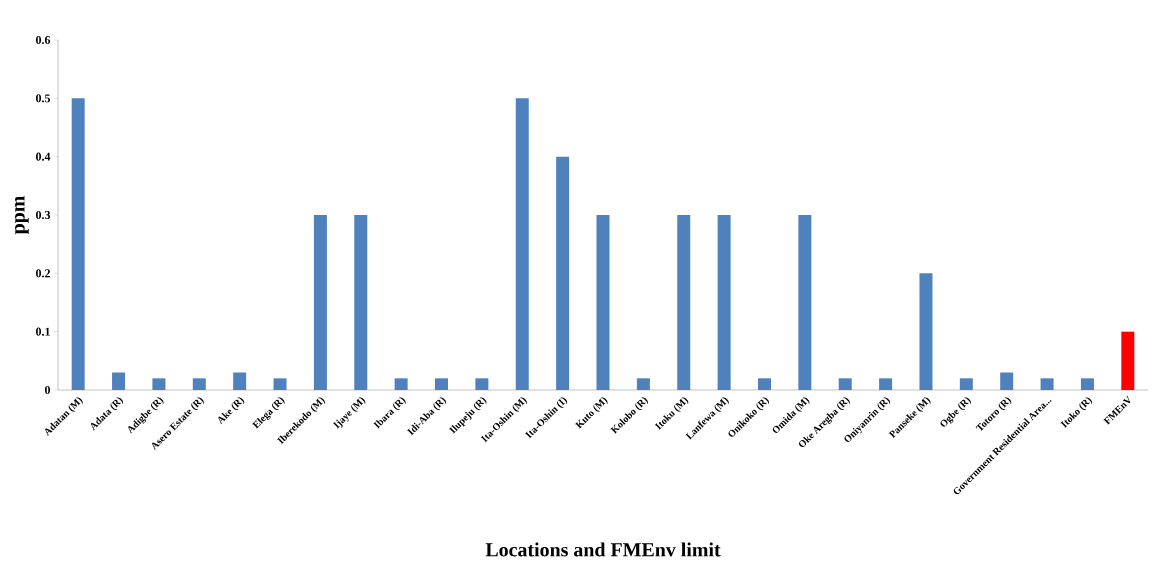  What do you see at coordinates (42, 331) in the screenshot?
I see `y-tick-label: 0.1` at bounding box center [42, 331].